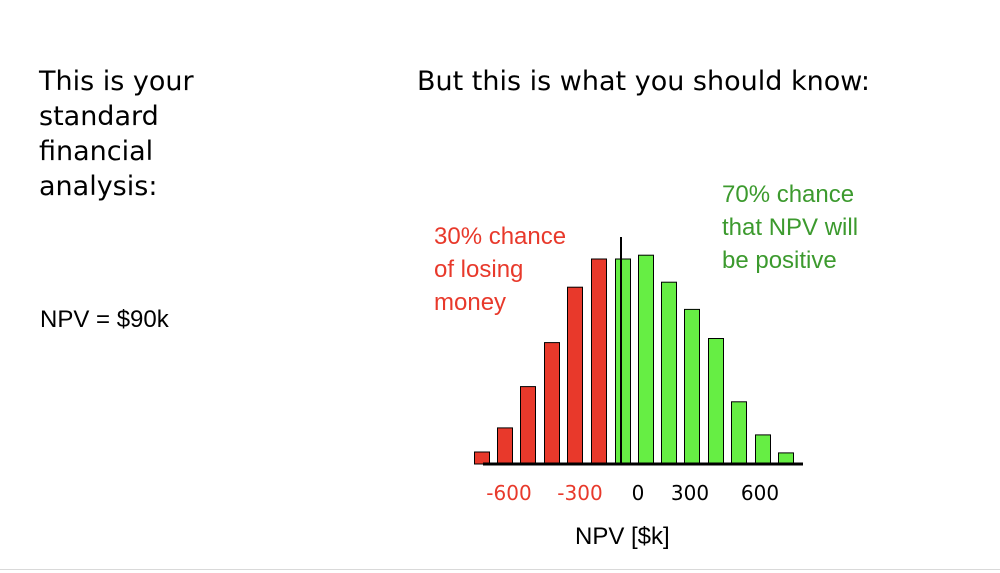 Image resolution: width=1000 pixels, height=573 pixels. What do you see at coordinates (643, 81) in the screenshot?
I see `right-heading: But this is what you should know:` at bounding box center [643, 81].